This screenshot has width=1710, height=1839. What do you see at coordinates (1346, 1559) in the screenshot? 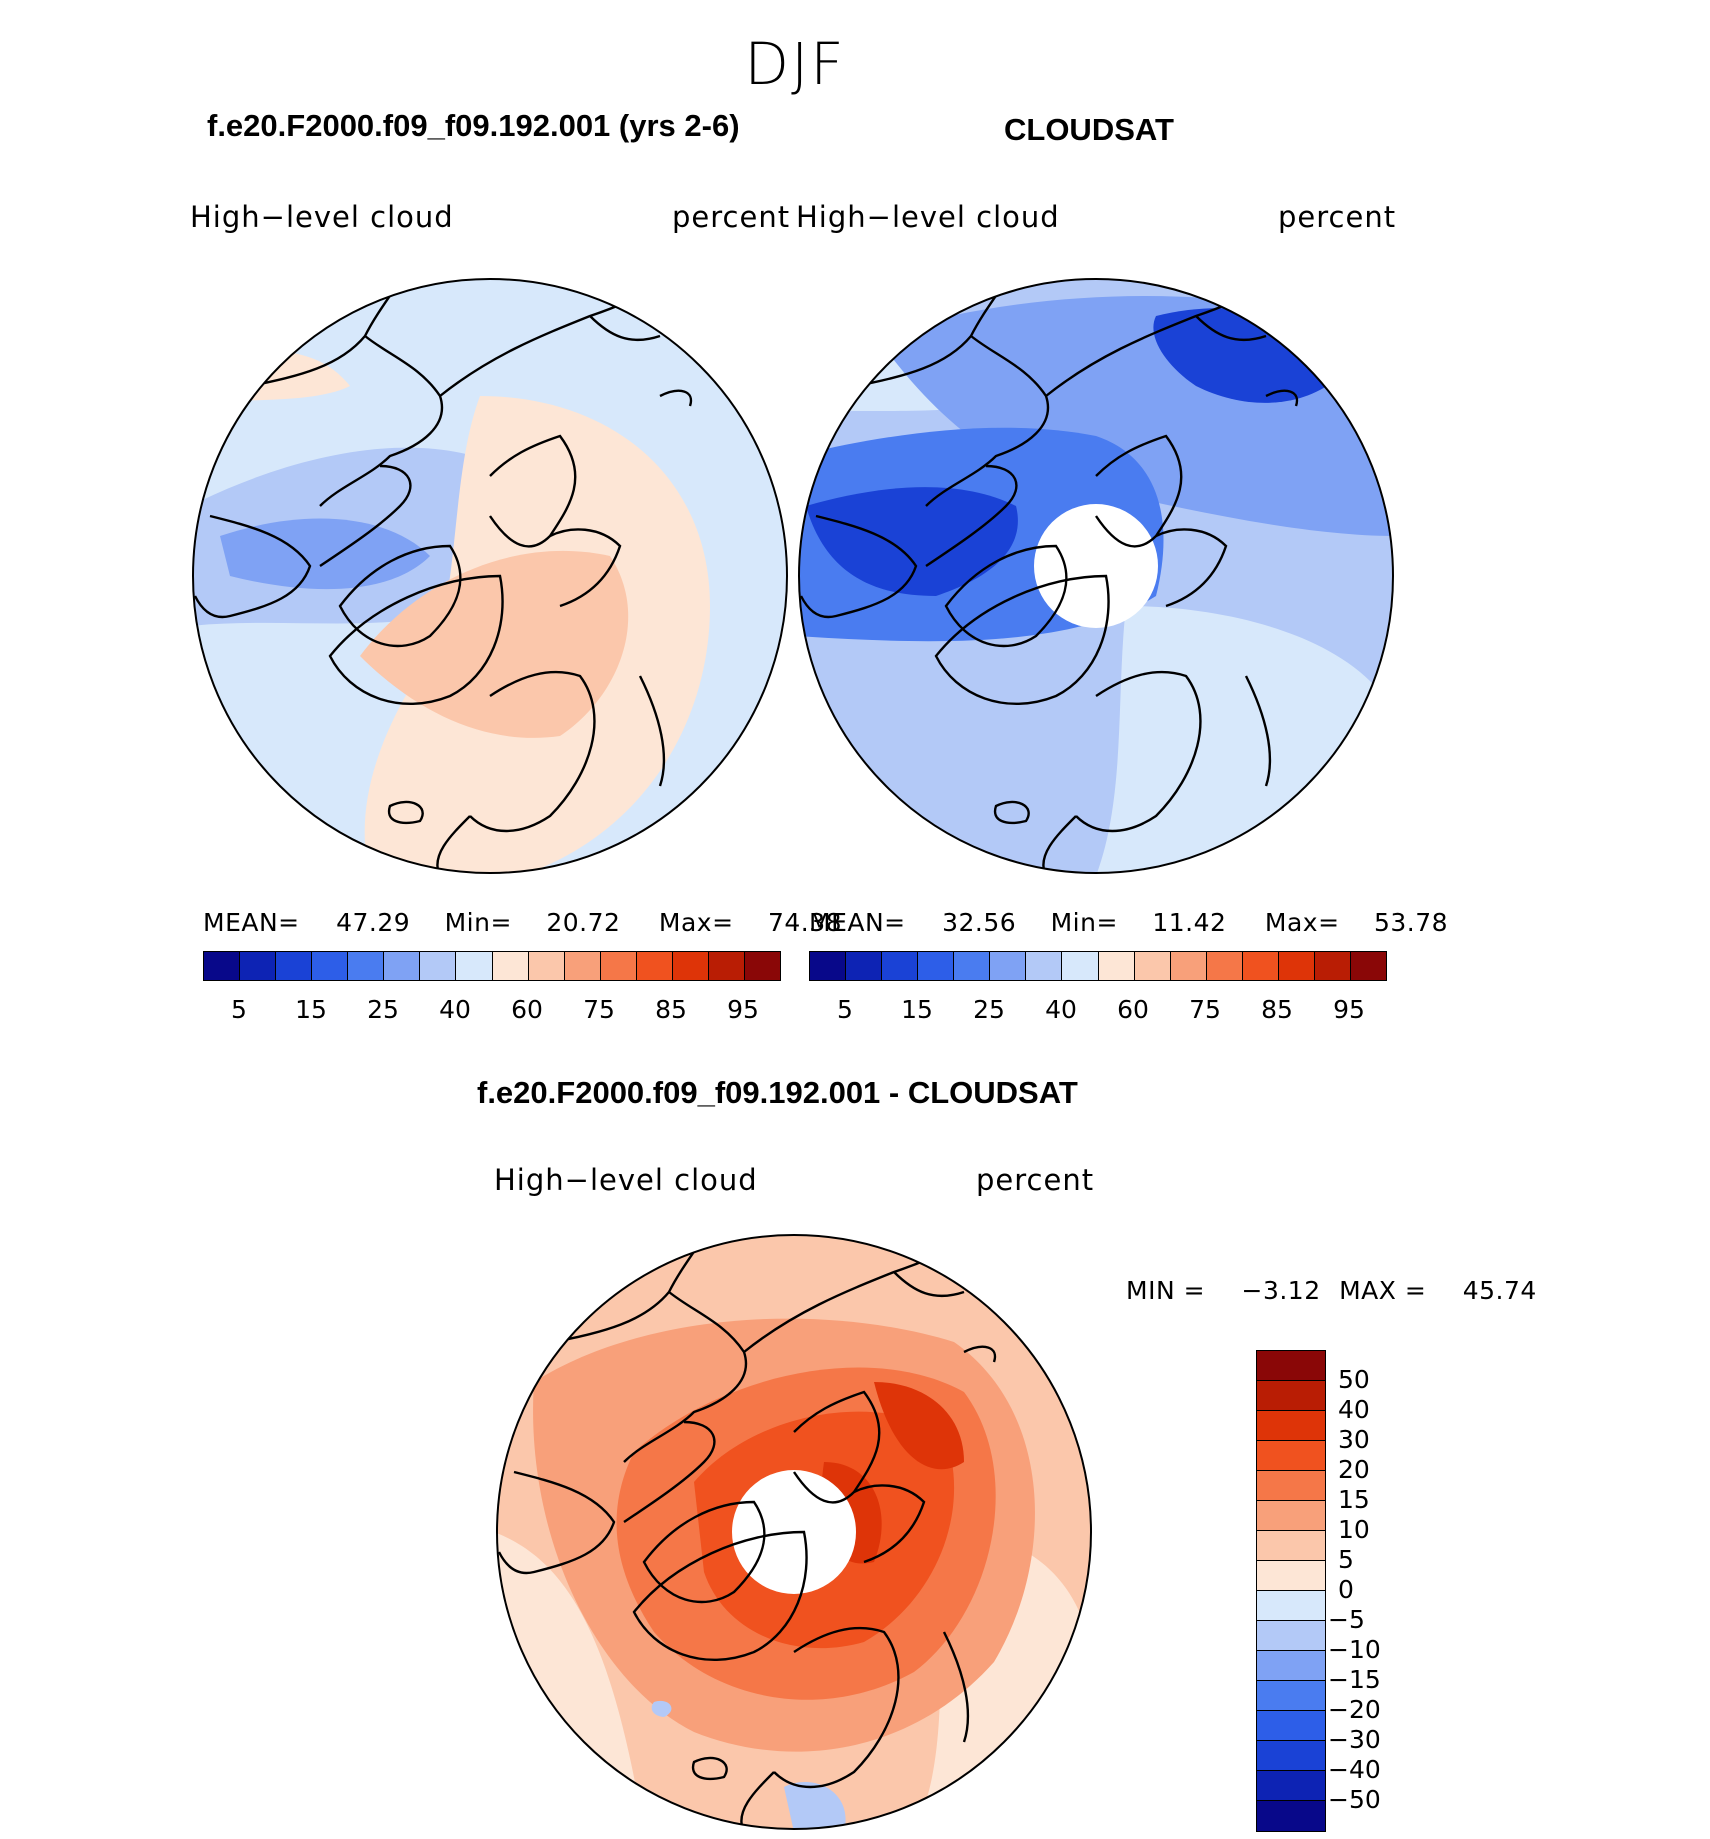
I see `diff-colorbar-tick-label: 5` at bounding box center [1346, 1559].